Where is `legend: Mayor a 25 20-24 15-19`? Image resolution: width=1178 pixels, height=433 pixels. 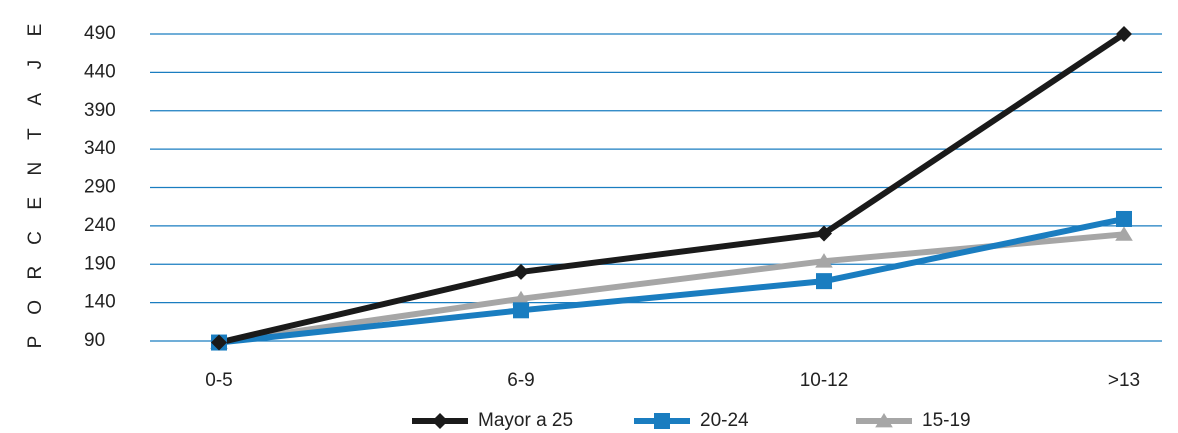
legend: Mayor a 25 20-24 15-19 is located at coordinates (691, 420).